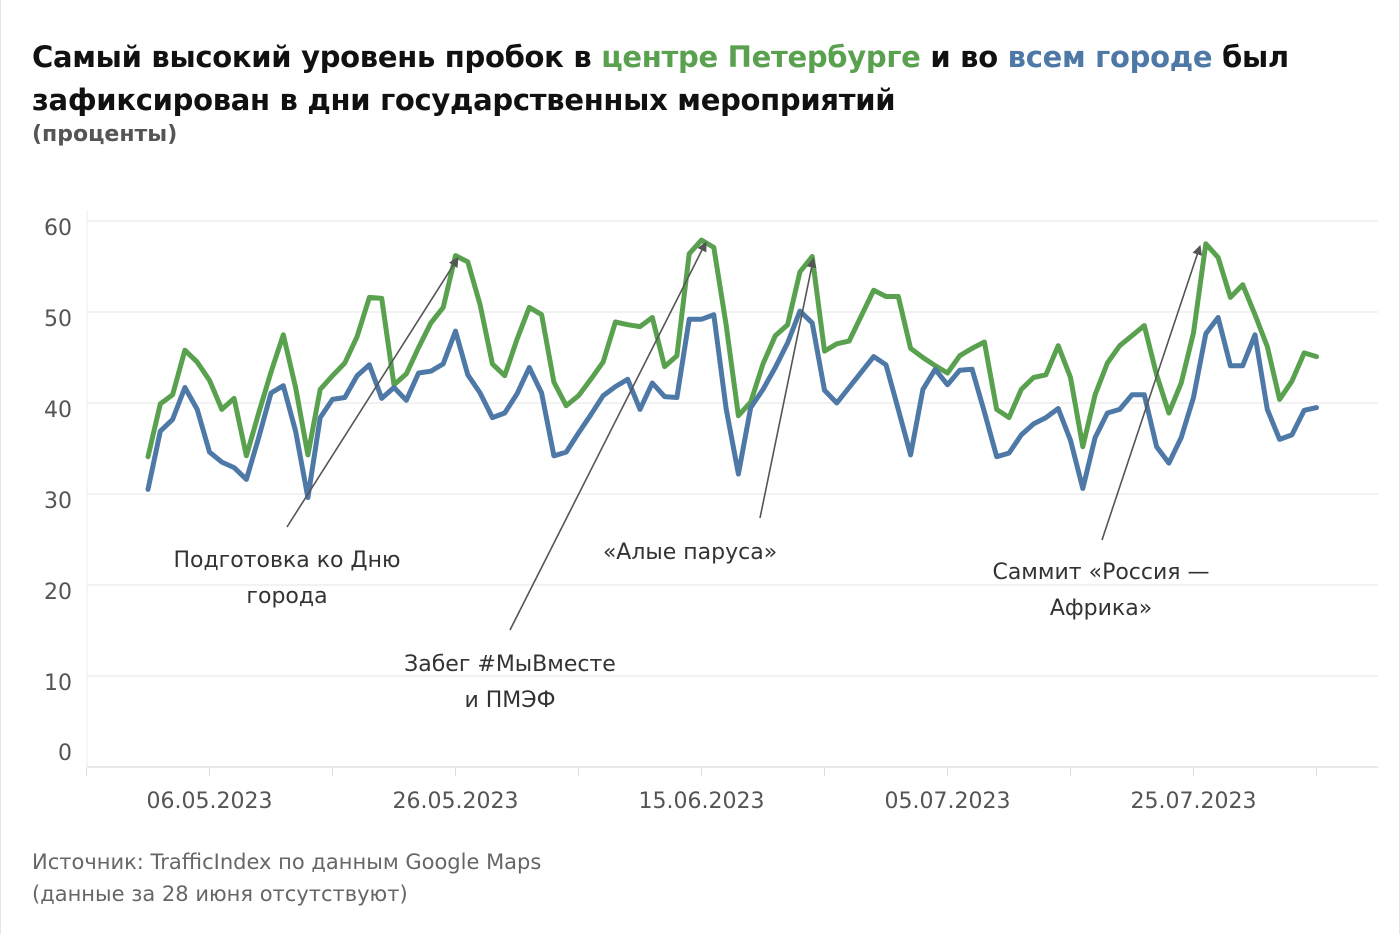 Image resolution: width=1400 pixels, height=936 pixels. Describe the element at coordinates (761, 57) in the screenshot. I see `title-center-highlight: центре Петербурге` at that location.